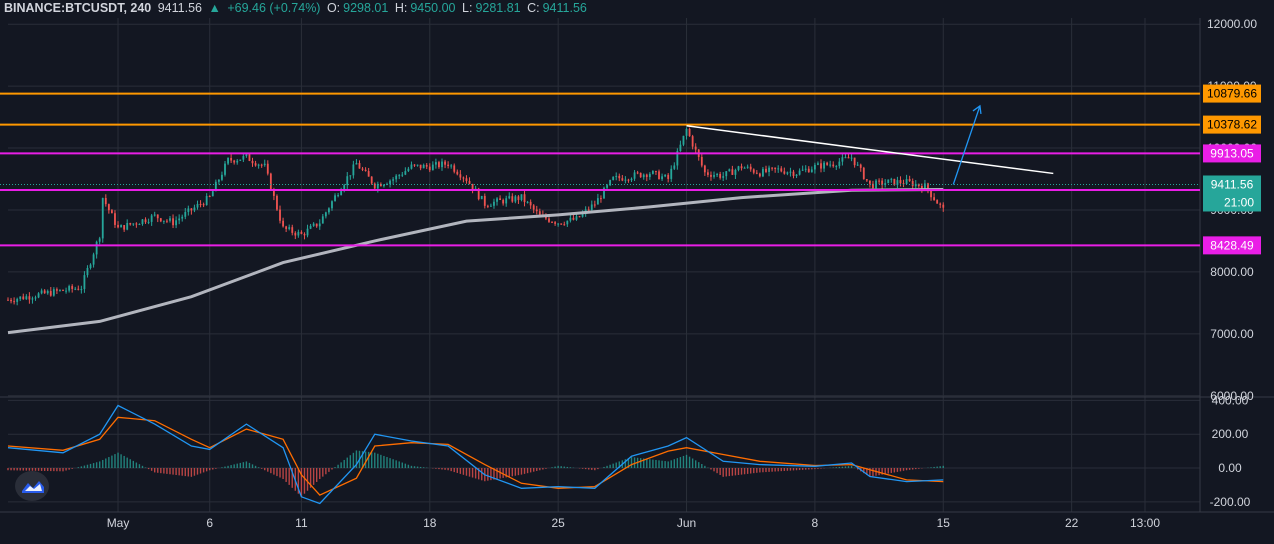 The width and height of the screenshot is (1274, 544). What do you see at coordinates (274, 8) in the screenshot?
I see `change-value: +69.46 (+0.74%)` at bounding box center [274, 8].